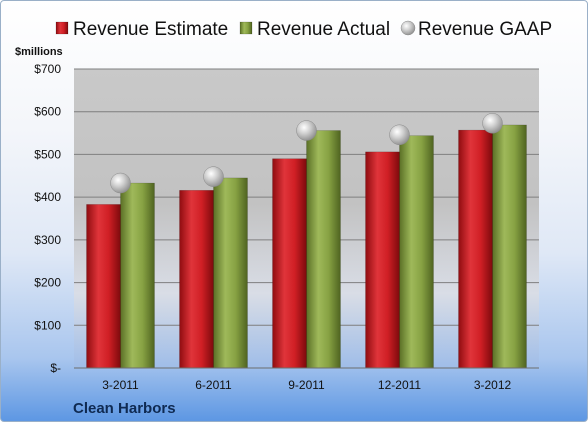 The height and width of the screenshot is (422, 588). What do you see at coordinates (55, 368) in the screenshot?
I see `y-tick-label: $-` at bounding box center [55, 368].